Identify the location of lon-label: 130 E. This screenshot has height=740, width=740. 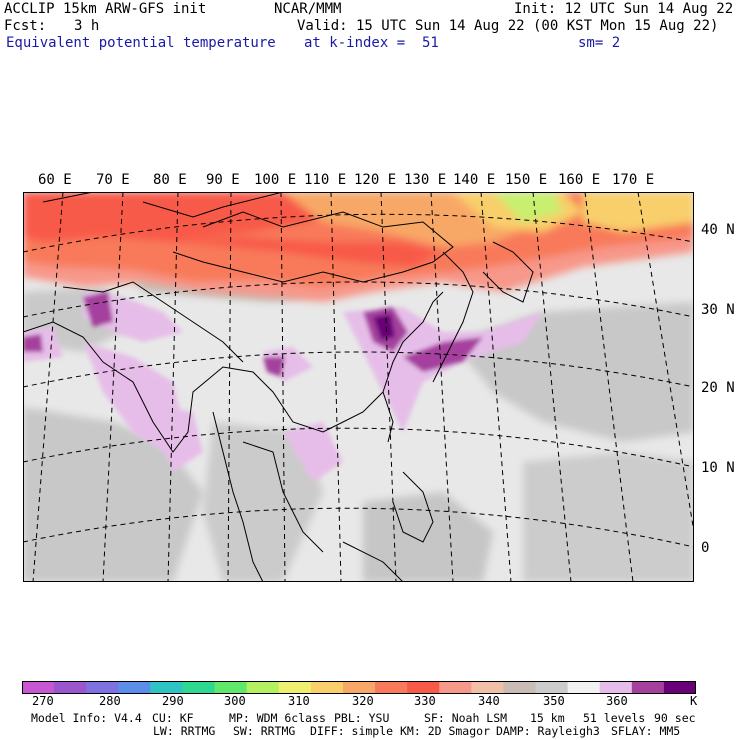
(425, 180).